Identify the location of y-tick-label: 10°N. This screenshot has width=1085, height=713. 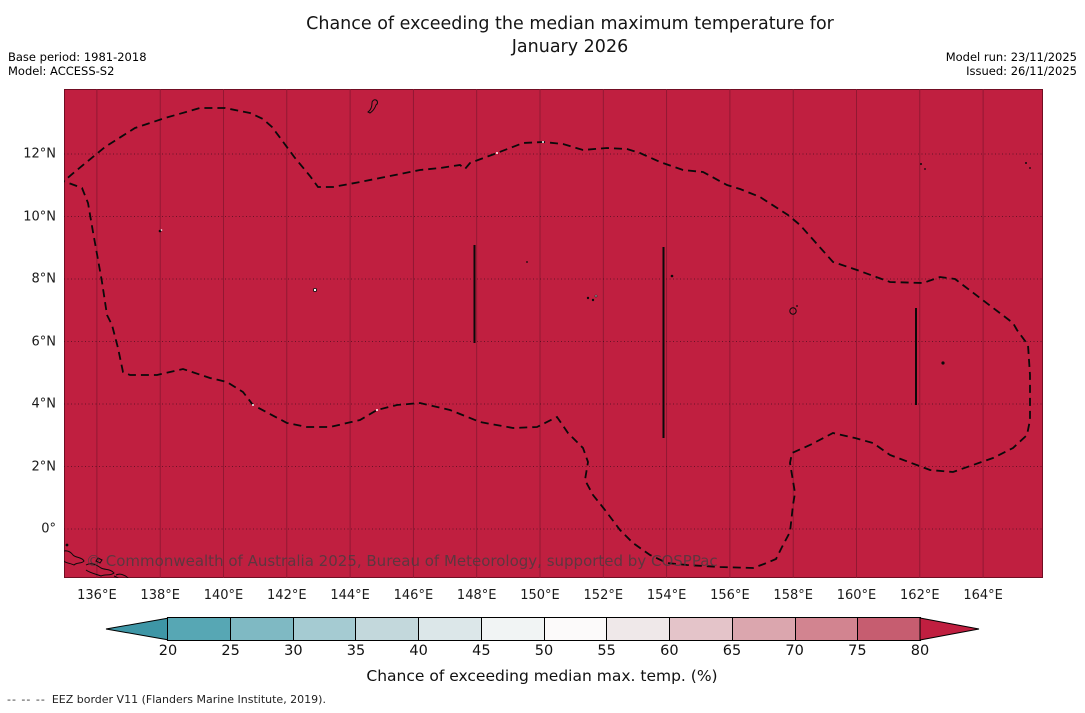
(39, 216).